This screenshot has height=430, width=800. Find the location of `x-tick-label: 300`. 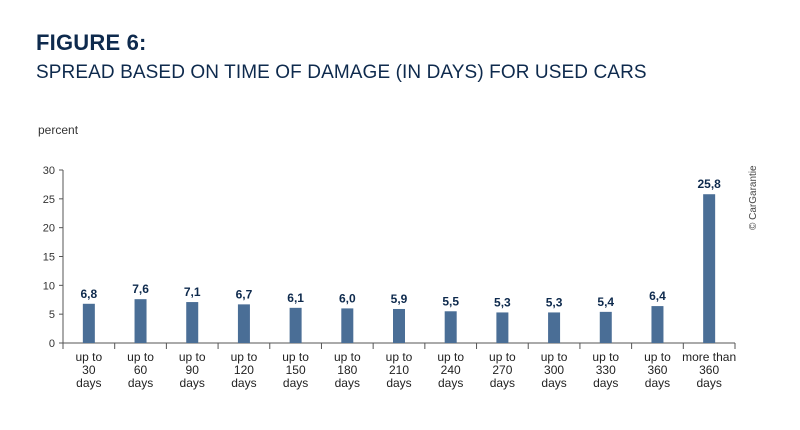

x-tick-label: 300 is located at coordinates (554, 370).